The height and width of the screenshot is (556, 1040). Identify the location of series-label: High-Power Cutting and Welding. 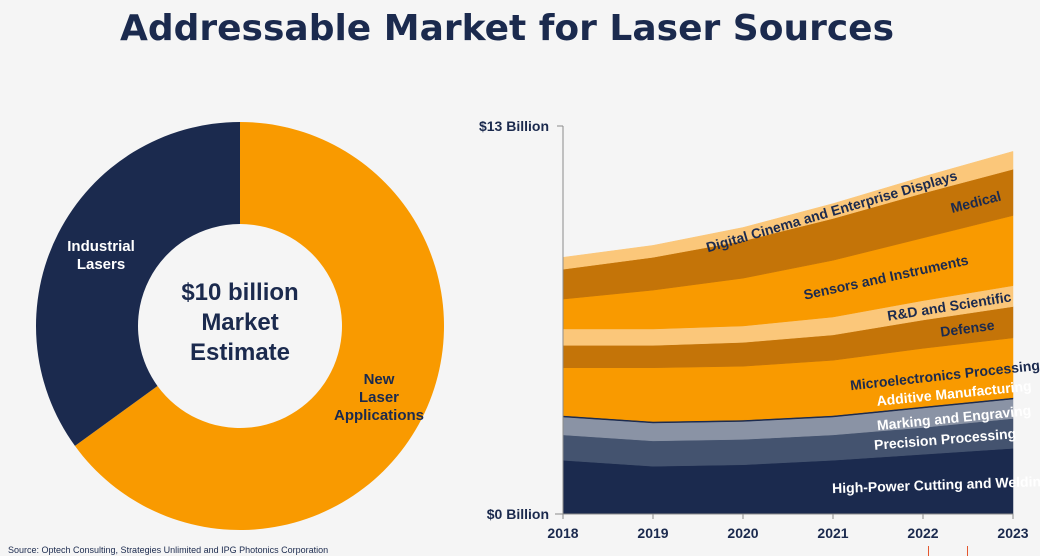
(936, 484).